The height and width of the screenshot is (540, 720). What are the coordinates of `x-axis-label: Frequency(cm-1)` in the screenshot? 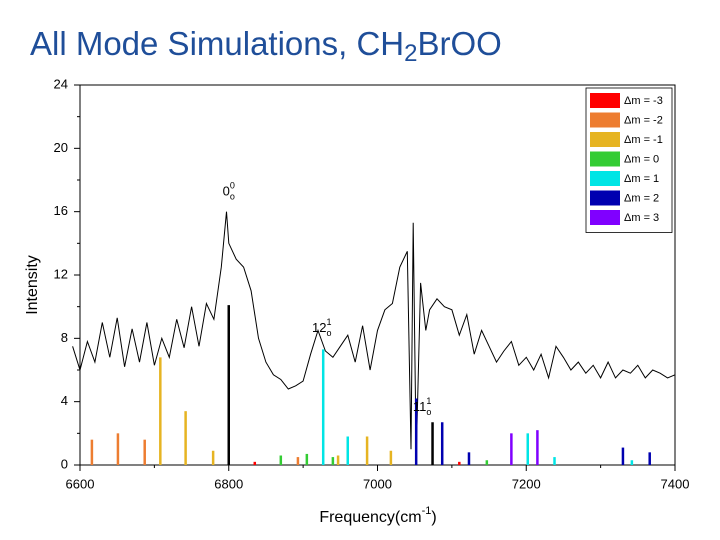 It's located at (377, 515).